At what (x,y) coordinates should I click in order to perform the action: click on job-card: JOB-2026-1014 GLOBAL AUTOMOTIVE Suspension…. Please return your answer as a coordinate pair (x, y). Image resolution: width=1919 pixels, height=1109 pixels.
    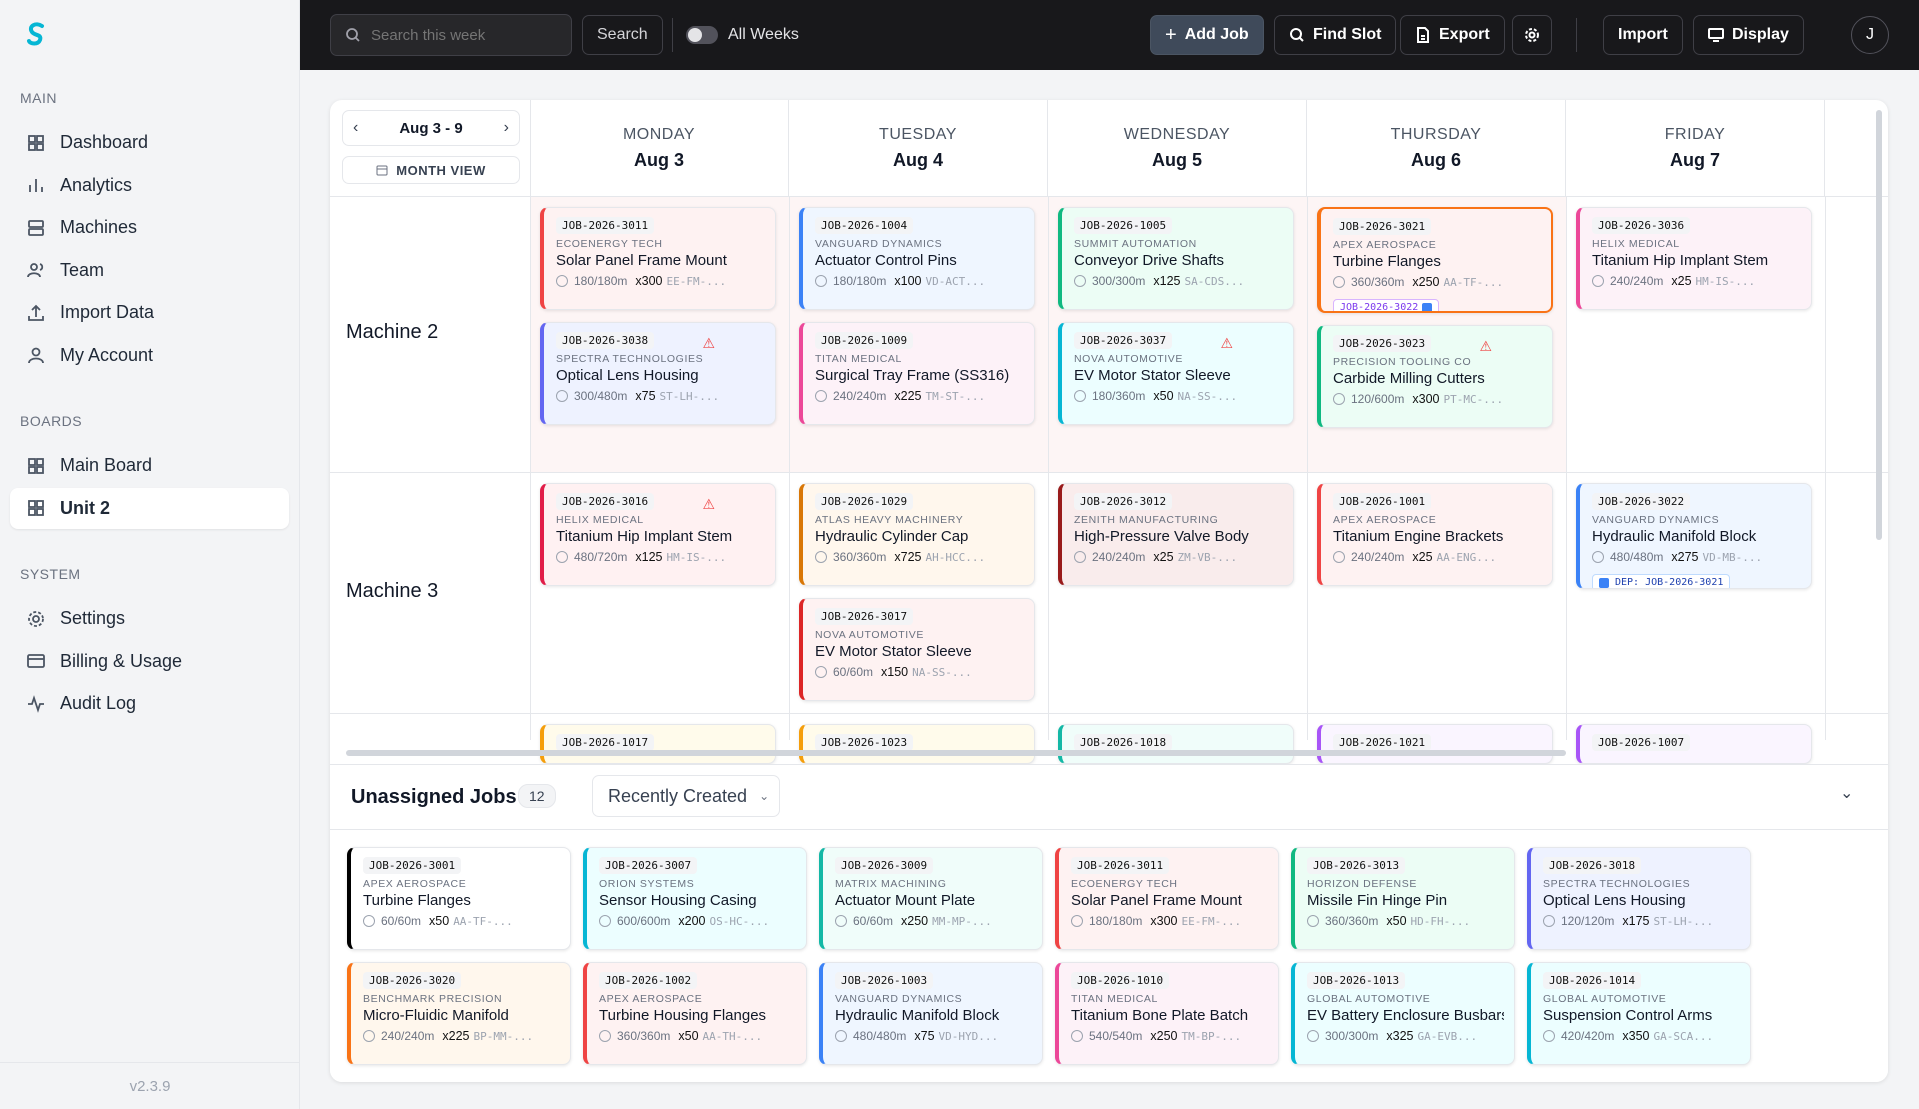
    Looking at the image, I should click on (1639, 1013).